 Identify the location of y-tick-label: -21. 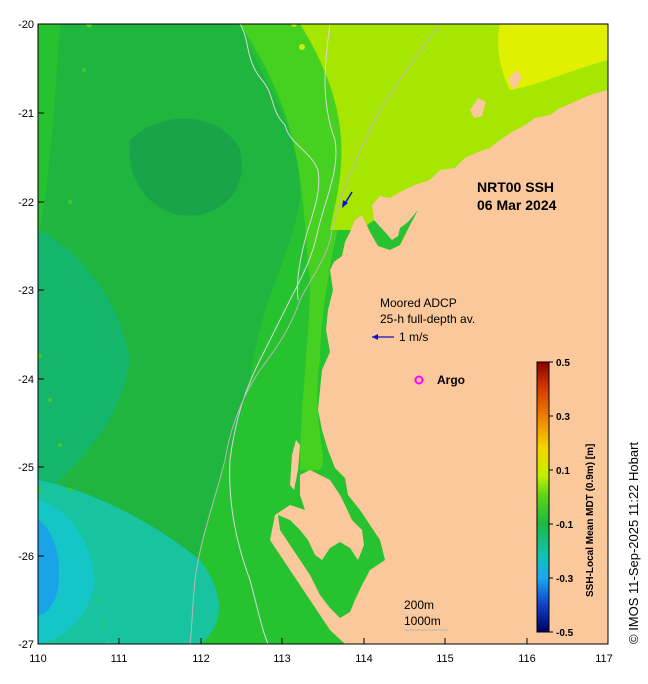
(26, 114).